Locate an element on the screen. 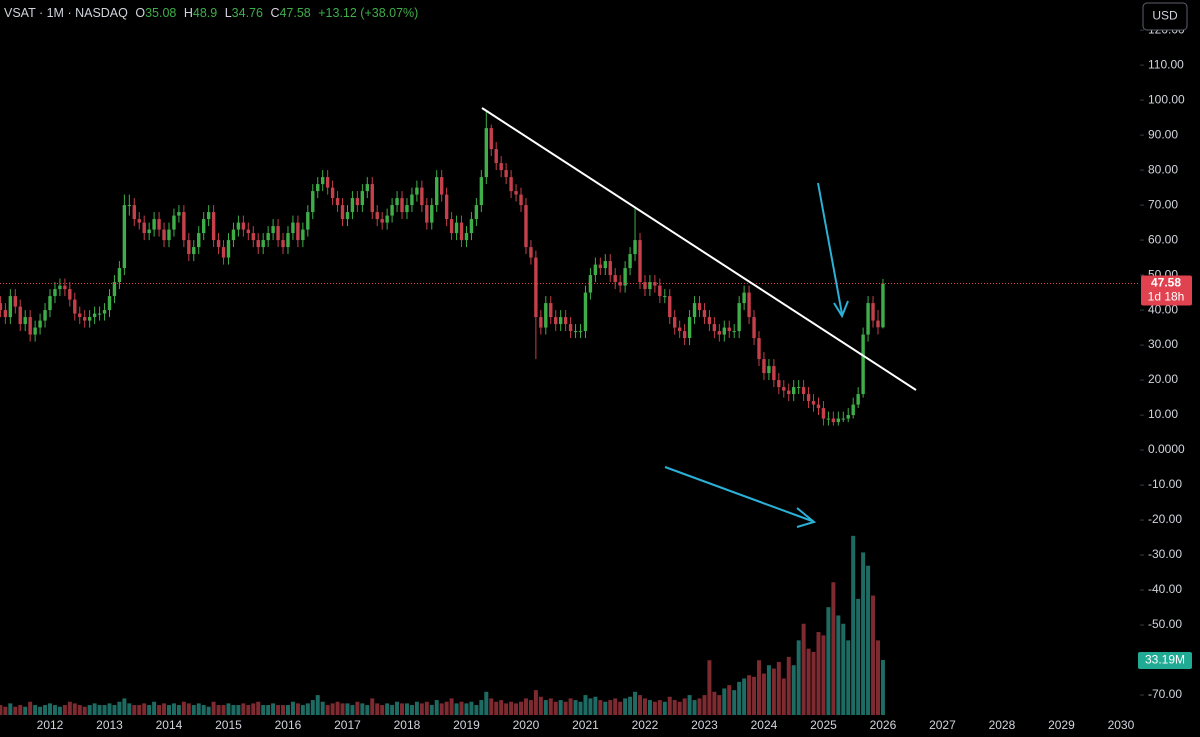 The width and height of the screenshot is (1200, 737). x-tick-label: 2016 is located at coordinates (288, 725).